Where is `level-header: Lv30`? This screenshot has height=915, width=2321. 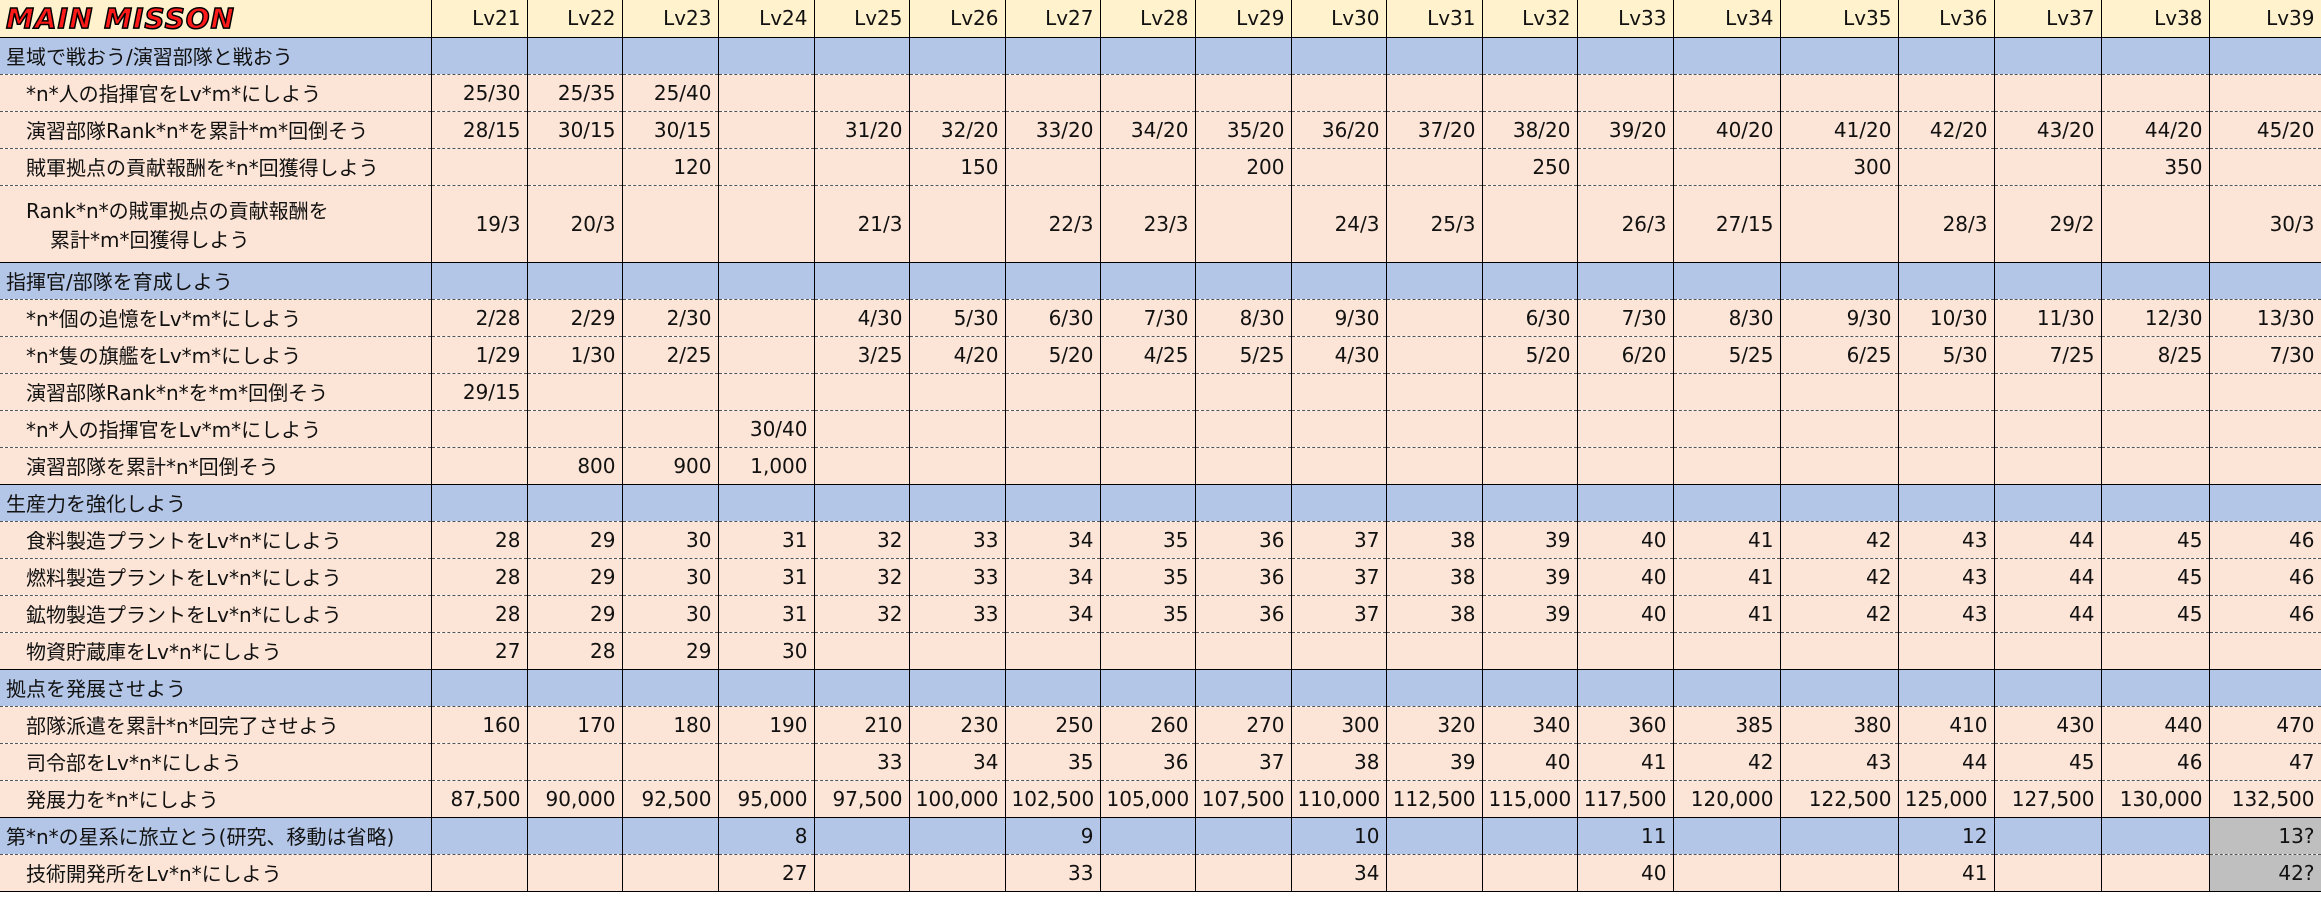
level-header: Lv30 is located at coordinates (1339, 19).